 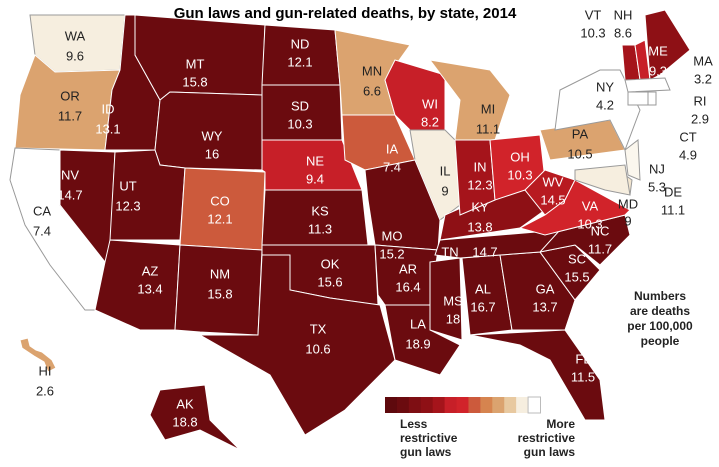 I want to click on state-value: 6.6, so click(x=372, y=90).